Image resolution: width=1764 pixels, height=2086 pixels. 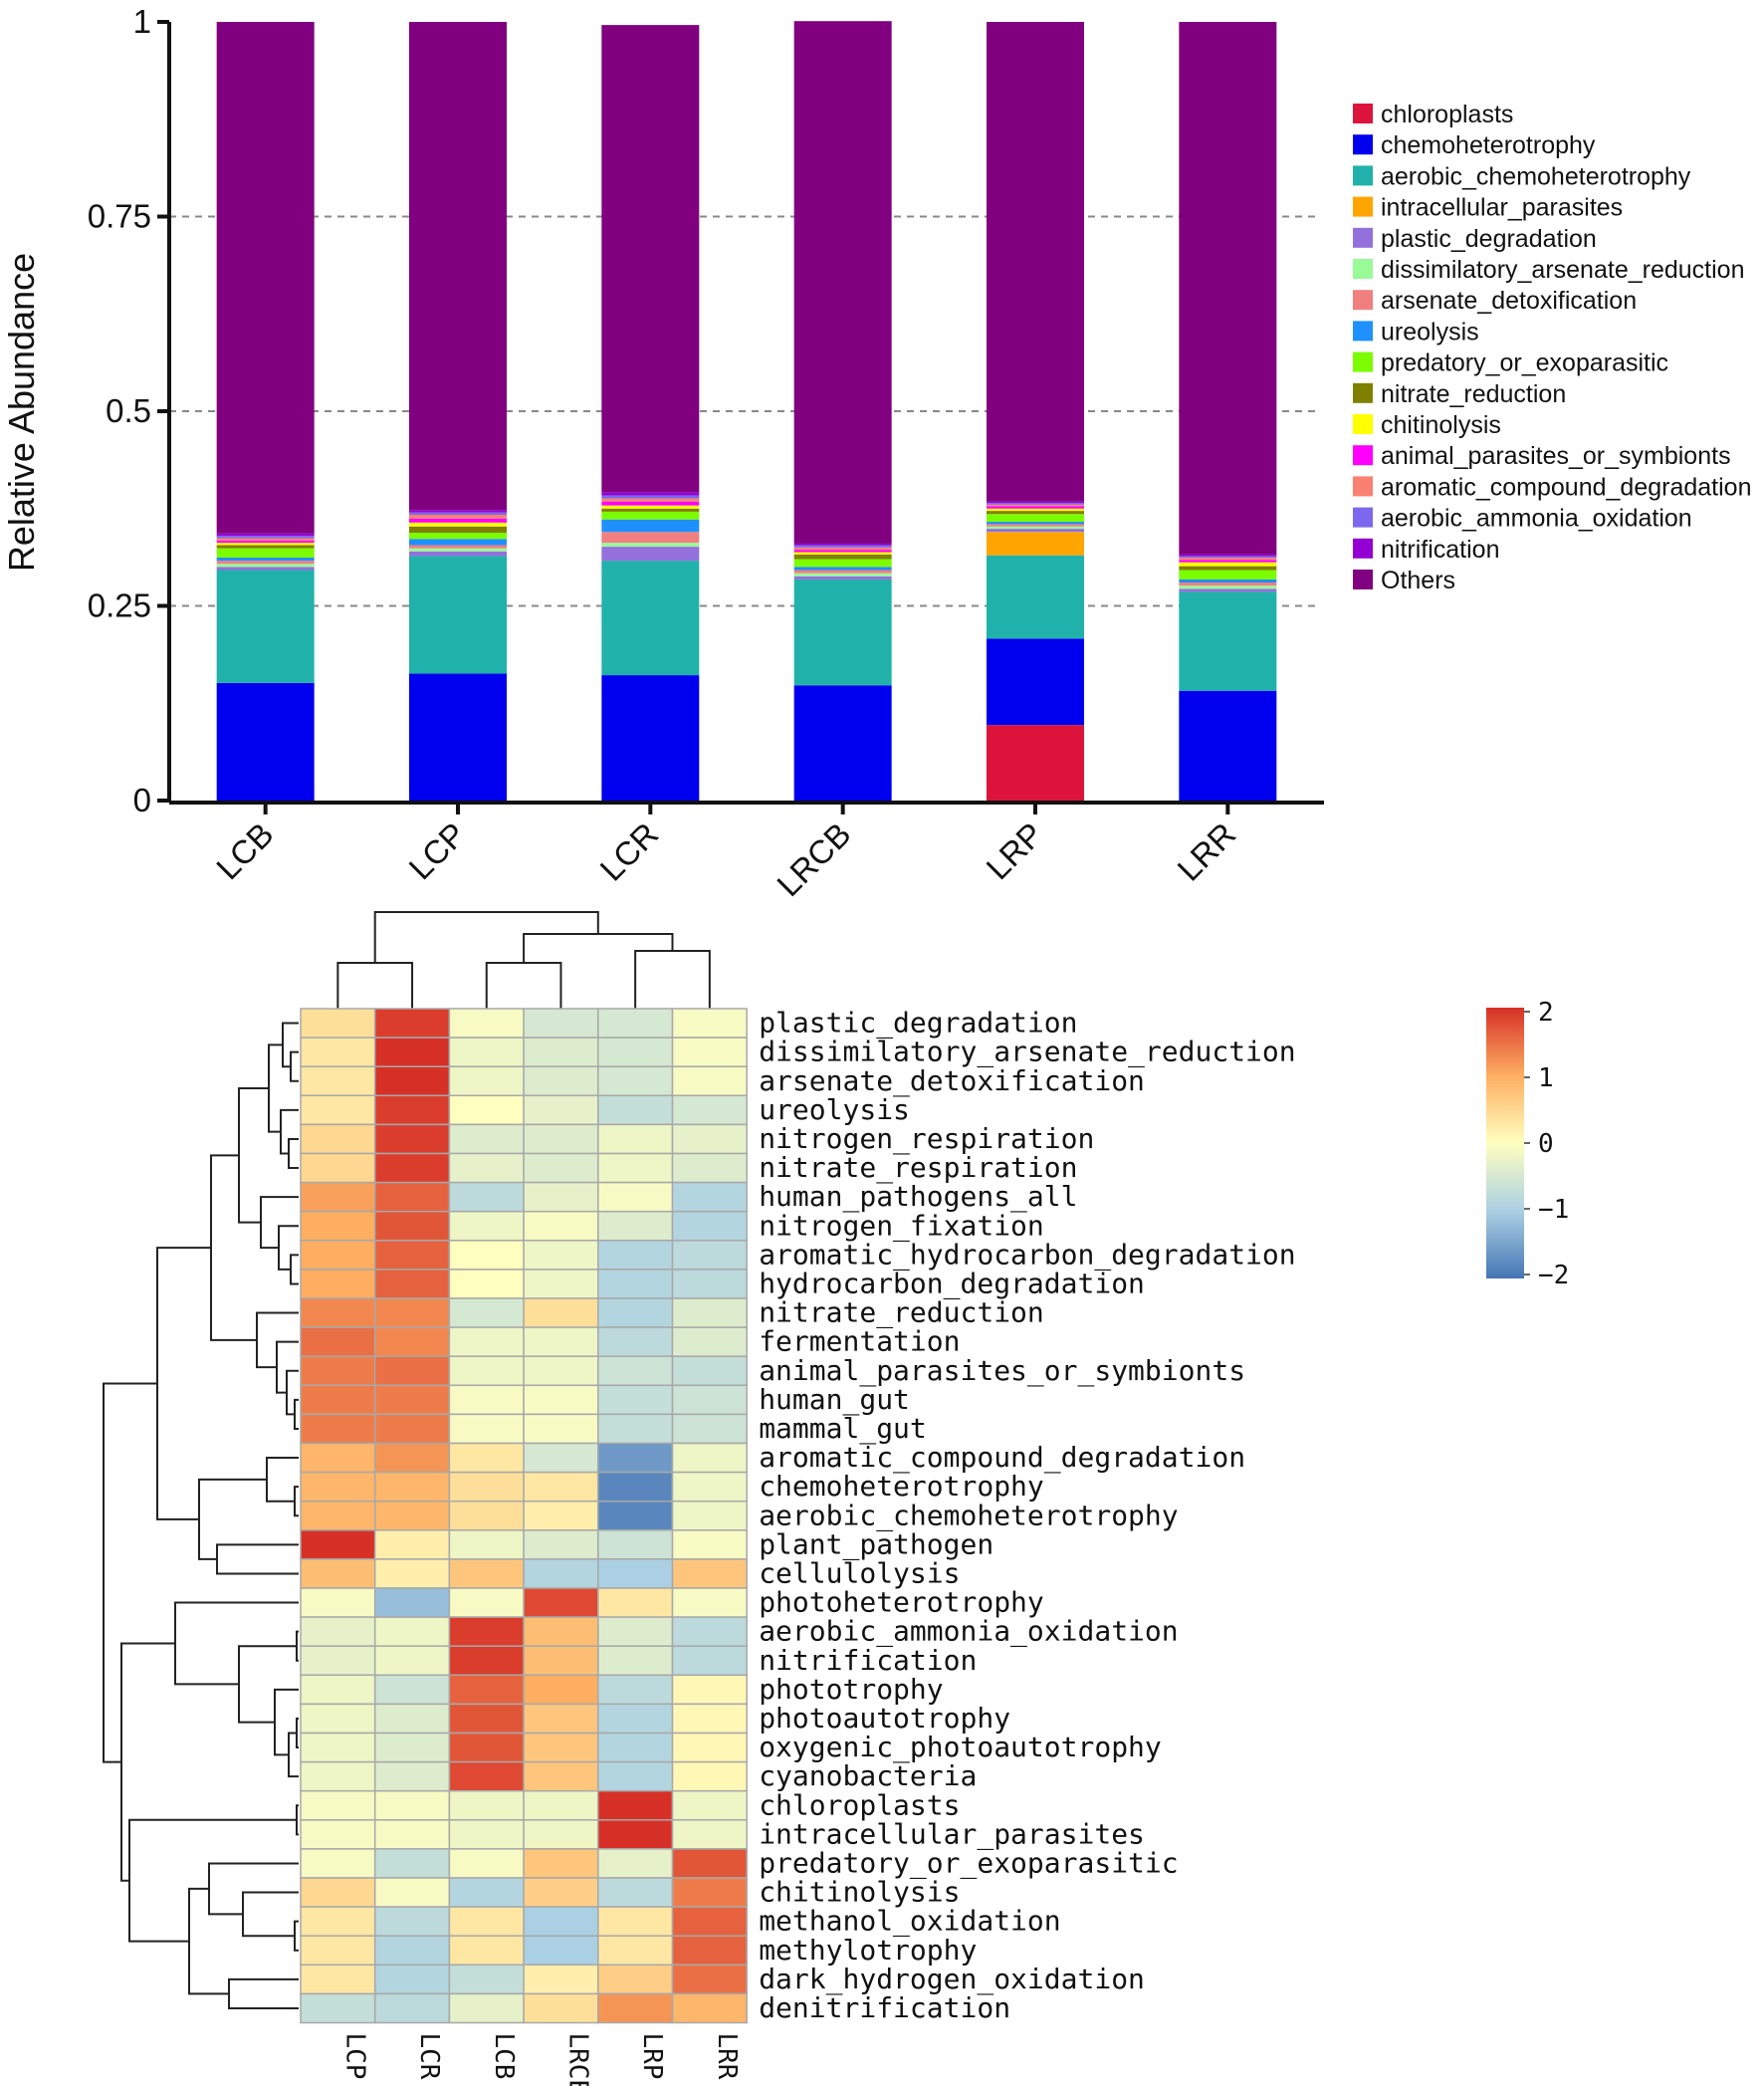 I want to click on legend-label: intracellular_parasites, so click(x=1502, y=208).